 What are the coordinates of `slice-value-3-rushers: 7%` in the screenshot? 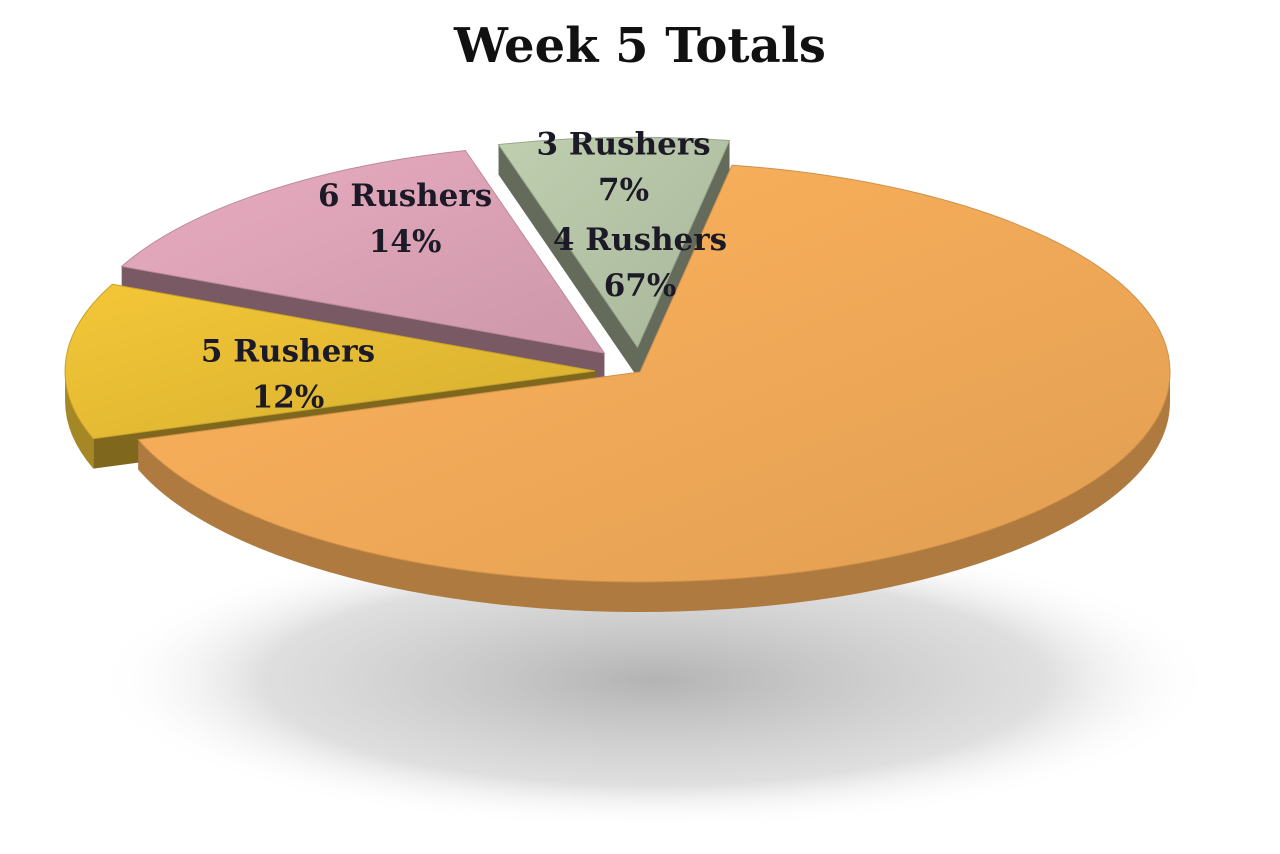 It's located at (623, 190).